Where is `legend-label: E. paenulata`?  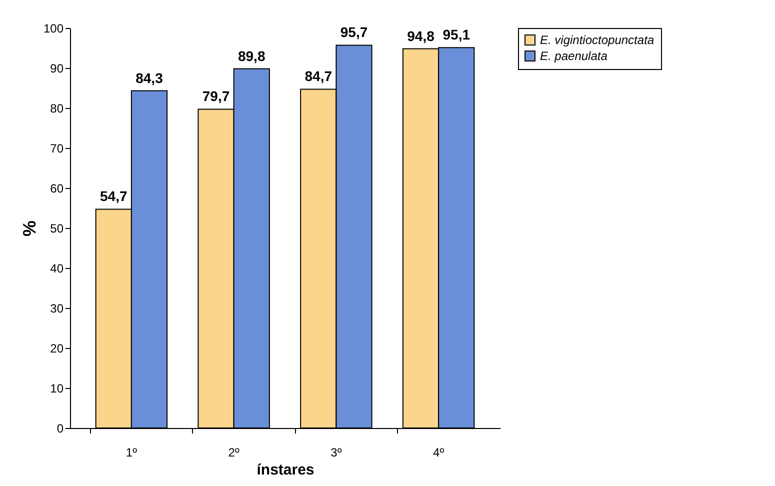 legend-label: E. paenulata is located at coordinates (574, 56).